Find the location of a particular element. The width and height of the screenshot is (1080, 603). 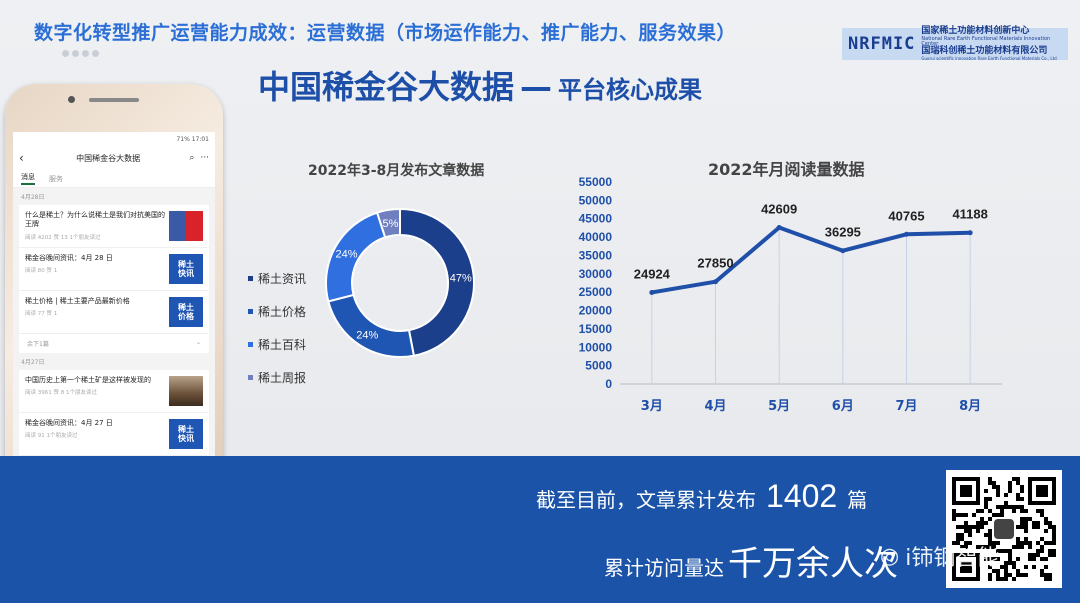

article-title: 稀土价格 | 稀土主要产品最新价格 is located at coordinates (77, 301).